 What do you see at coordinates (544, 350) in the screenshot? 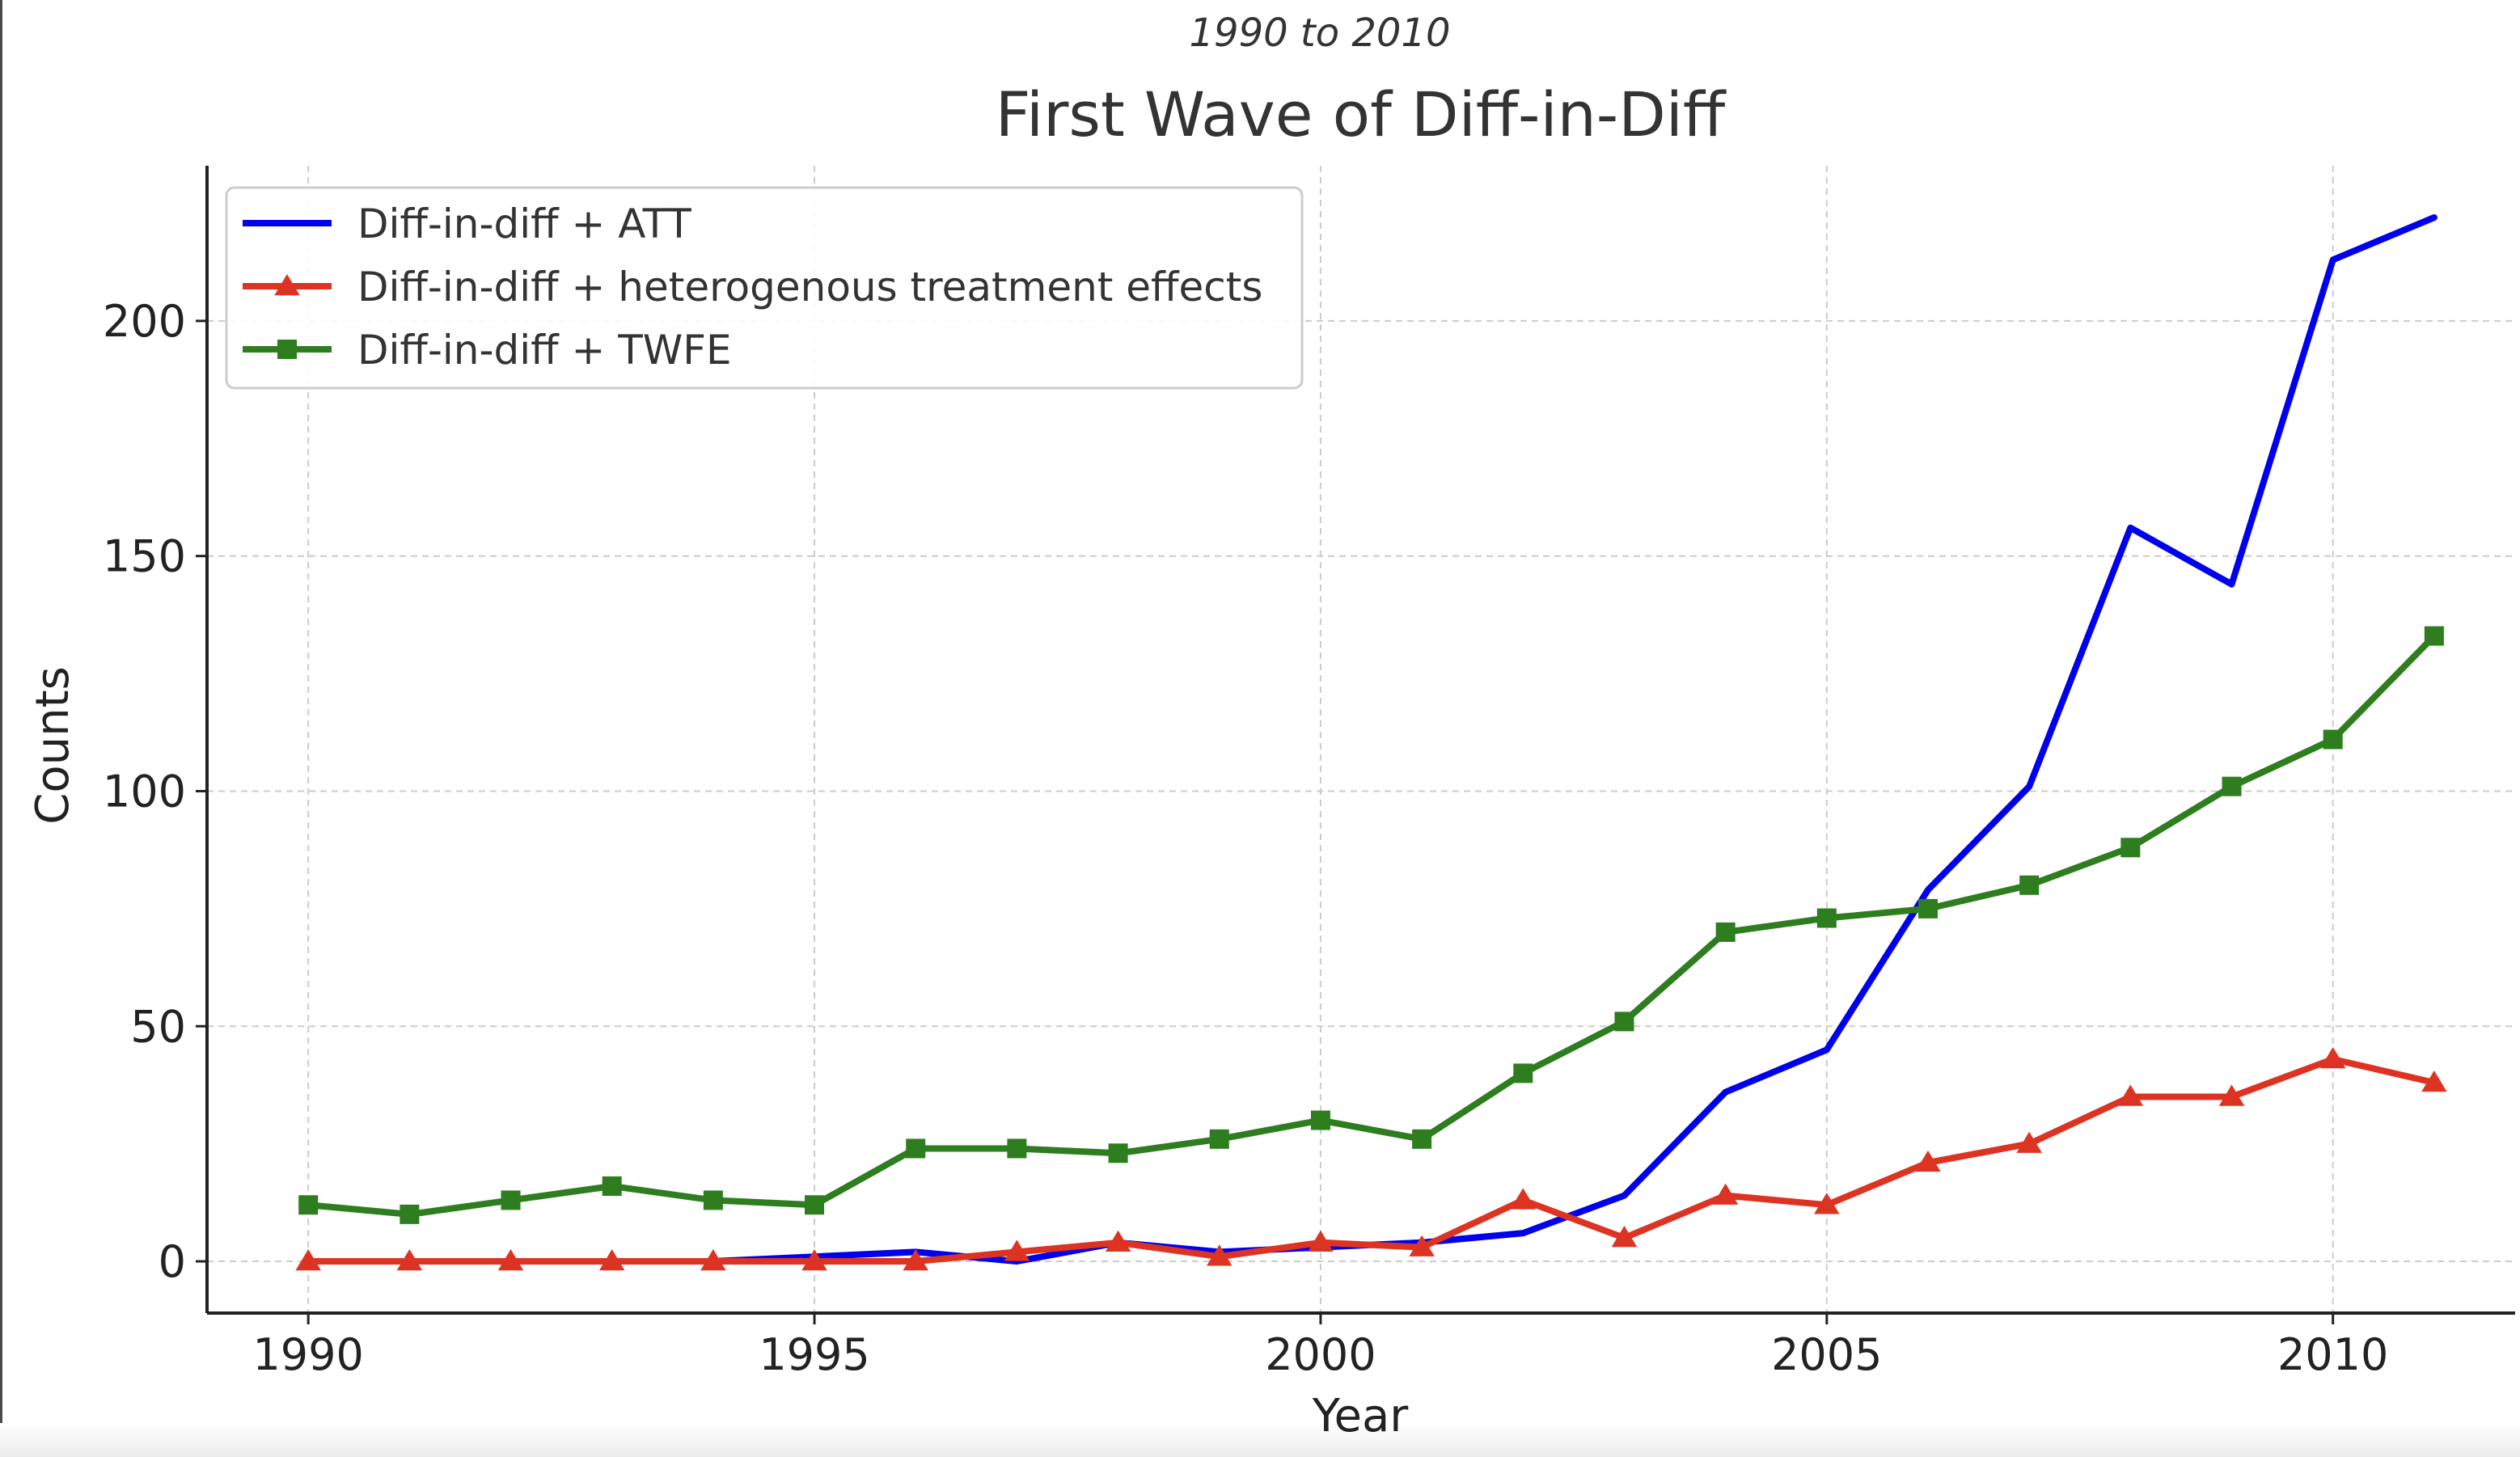
I see `legend-label: Diff-in-diff + TWFE` at bounding box center [544, 350].